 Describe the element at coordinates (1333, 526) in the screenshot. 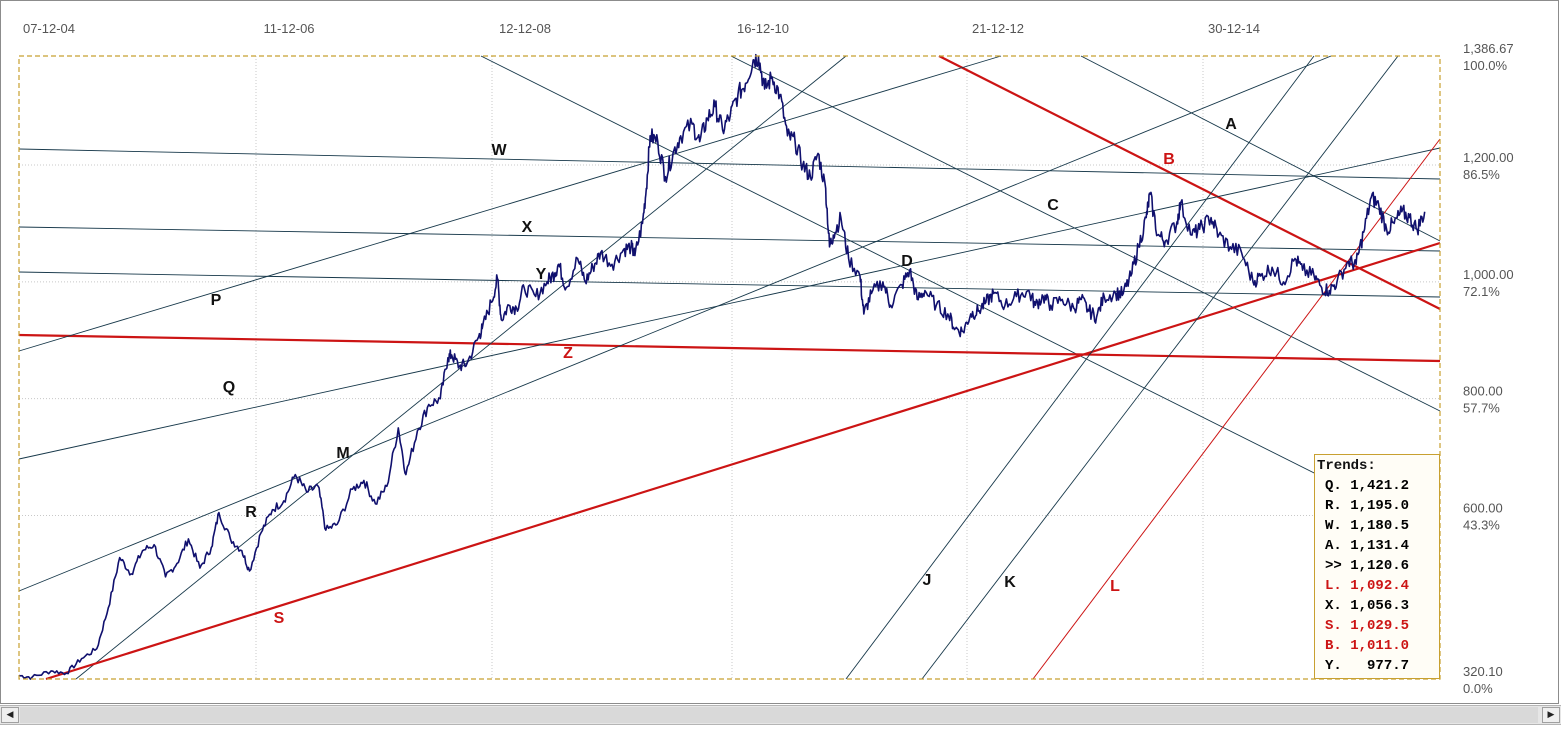

I see `legend-label: W.` at that location.